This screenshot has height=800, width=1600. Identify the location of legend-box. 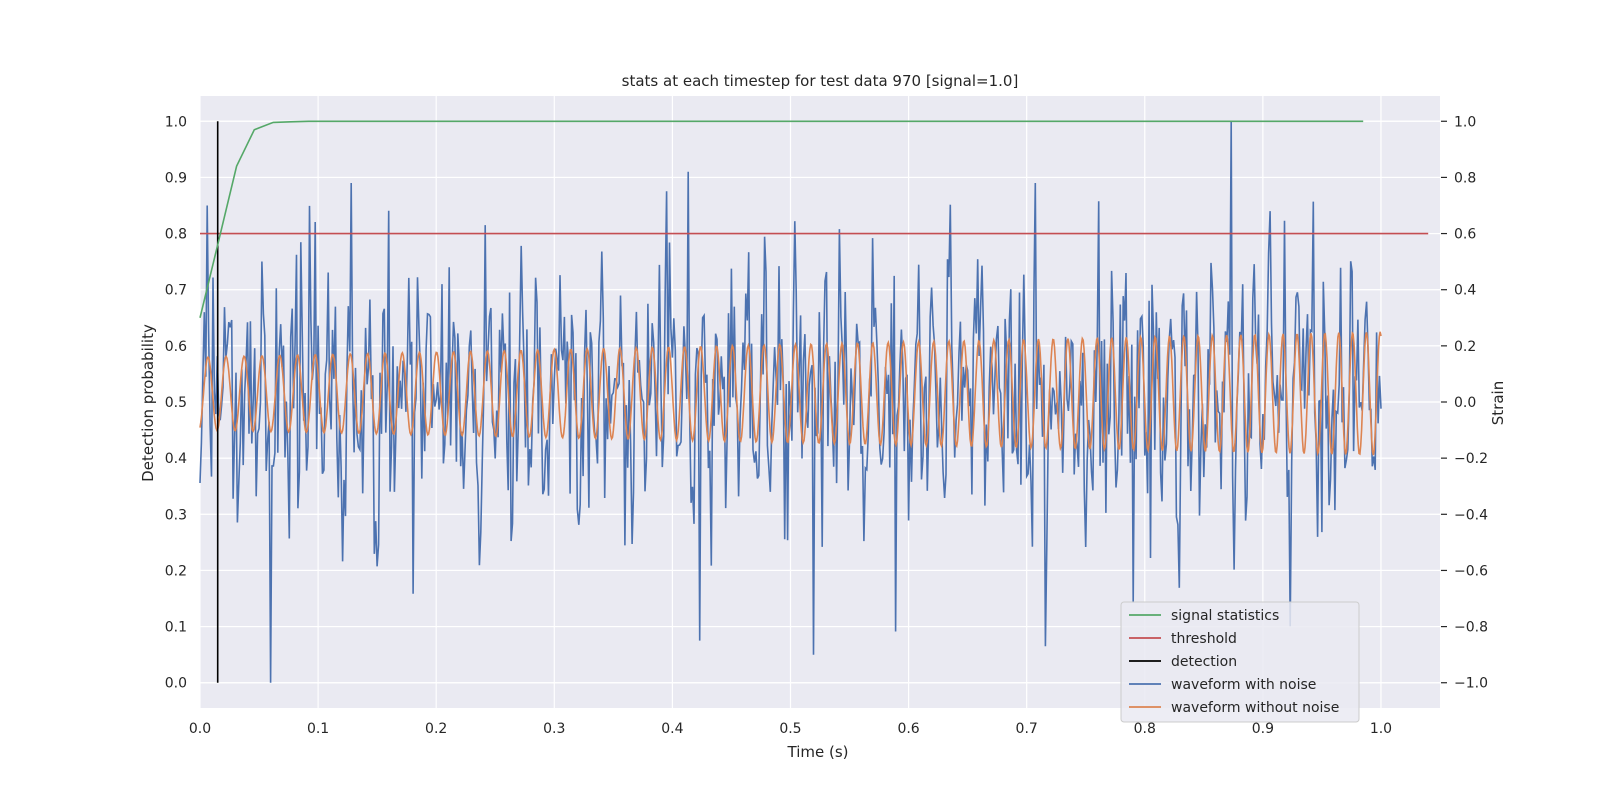
(1240, 662).